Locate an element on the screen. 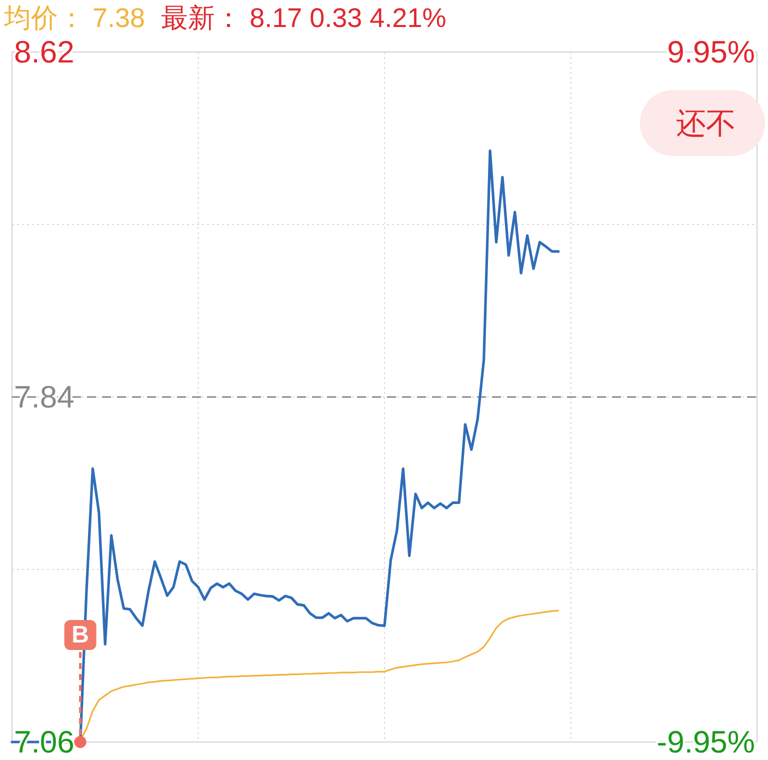 The height and width of the screenshot is (760, 768). y2-tick-label: 9.95% is located at coordinates (711, 52).